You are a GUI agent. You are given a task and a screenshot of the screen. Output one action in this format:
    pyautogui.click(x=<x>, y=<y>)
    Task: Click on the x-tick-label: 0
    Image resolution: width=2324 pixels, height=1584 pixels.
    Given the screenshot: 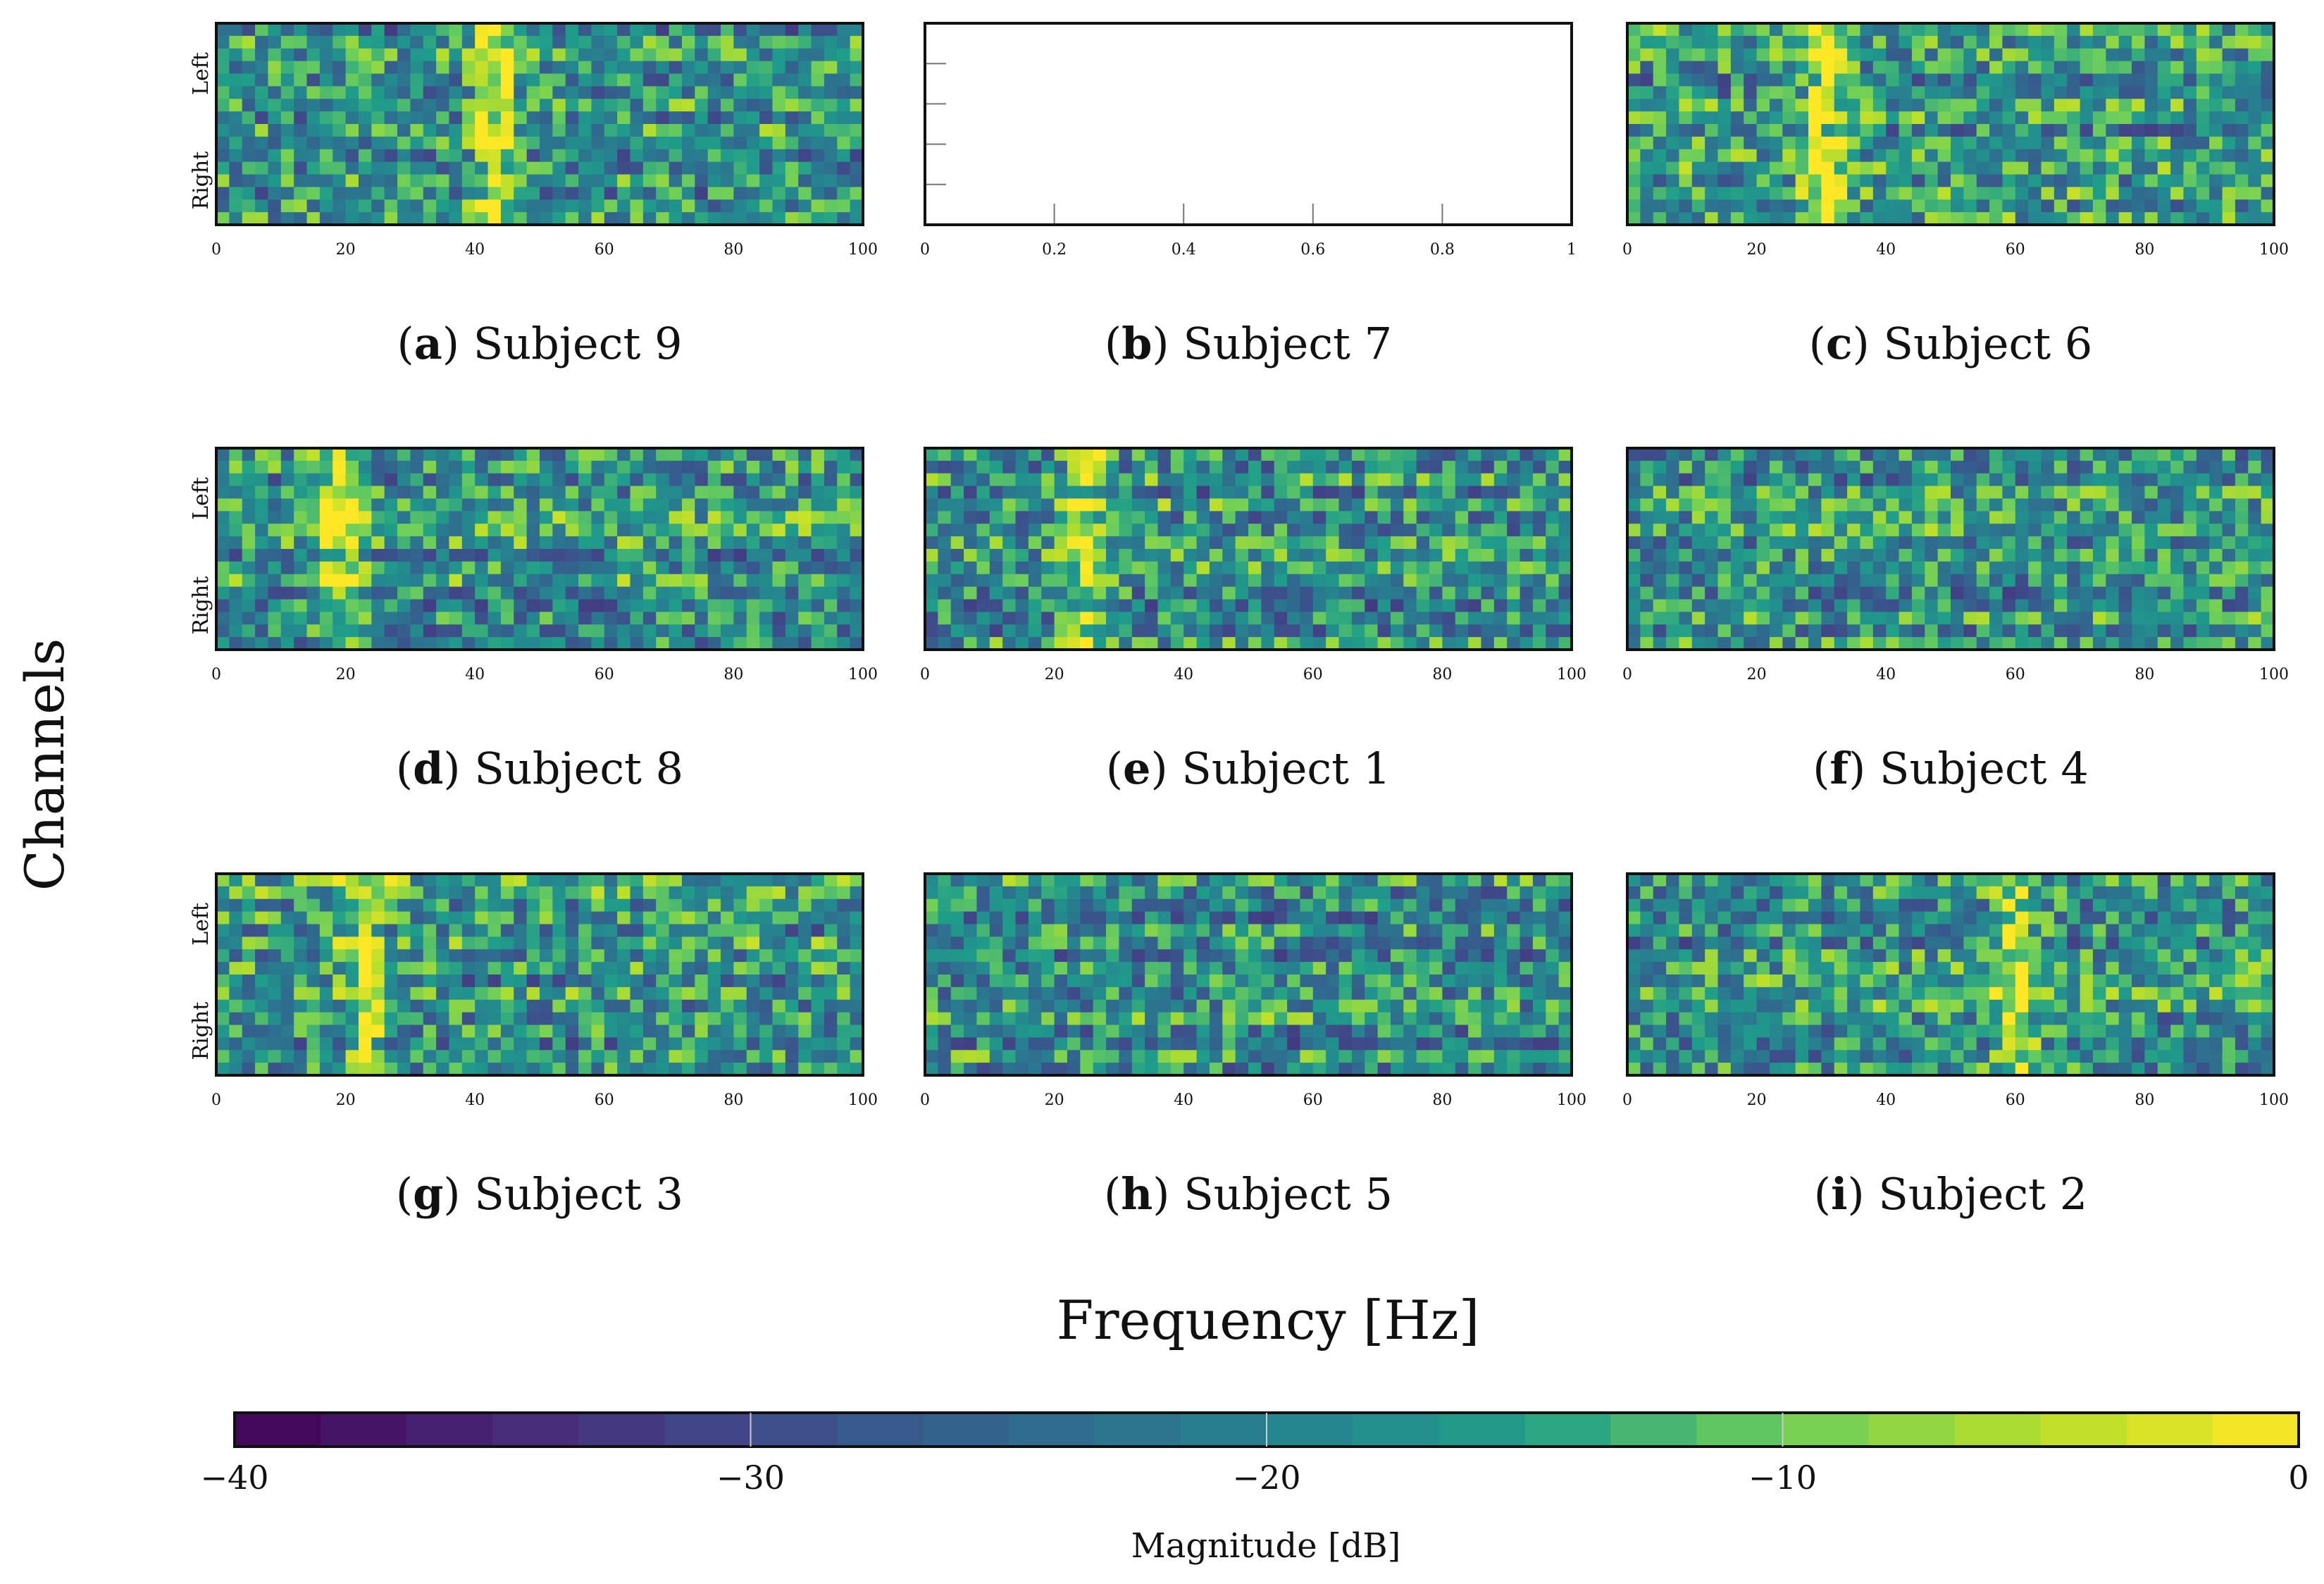 What is the action you would take?
    pyautogui.click(x=1627, y=674)
    